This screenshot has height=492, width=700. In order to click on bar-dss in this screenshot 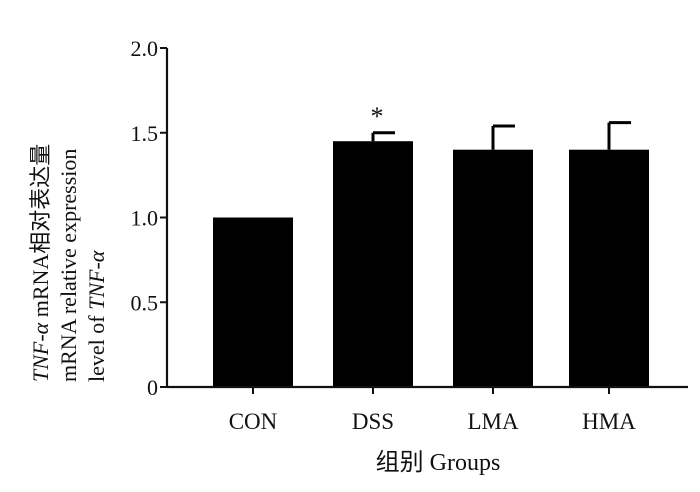, I will do `click(373, 264)`.